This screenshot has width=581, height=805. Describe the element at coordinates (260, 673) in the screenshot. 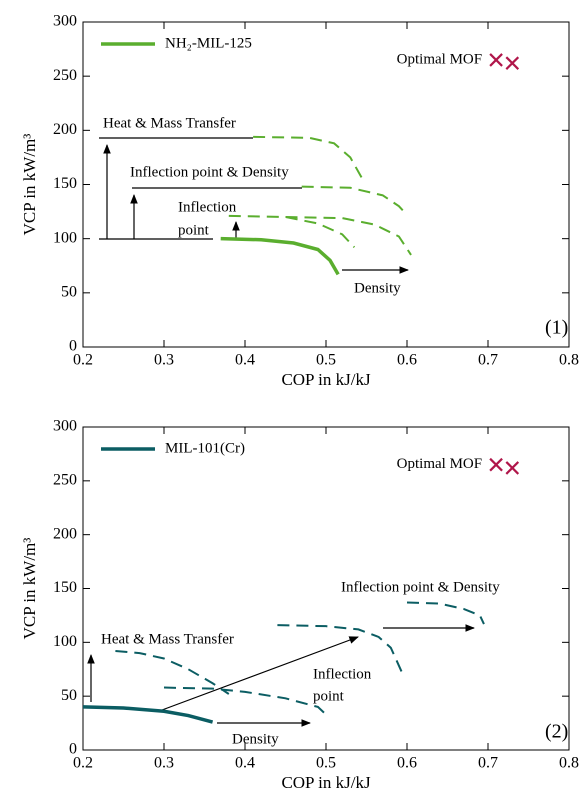

I see `arrow` at that location.